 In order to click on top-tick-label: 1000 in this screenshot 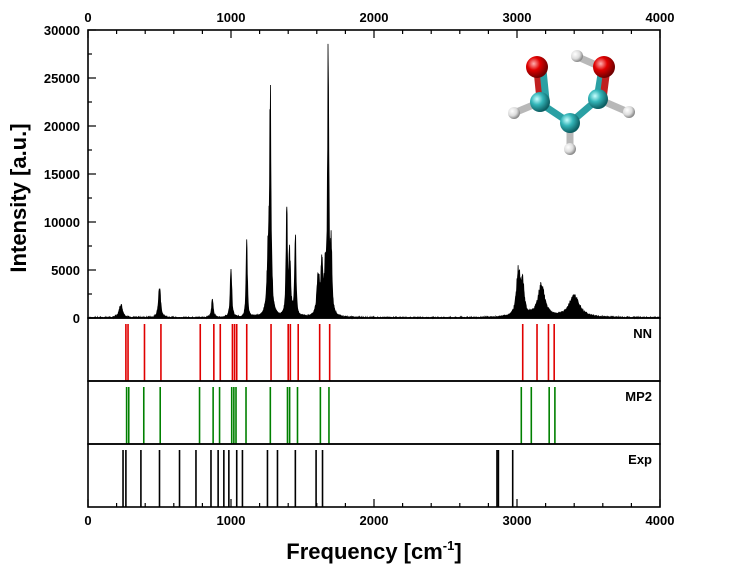, I will do `click(231, 17)`.